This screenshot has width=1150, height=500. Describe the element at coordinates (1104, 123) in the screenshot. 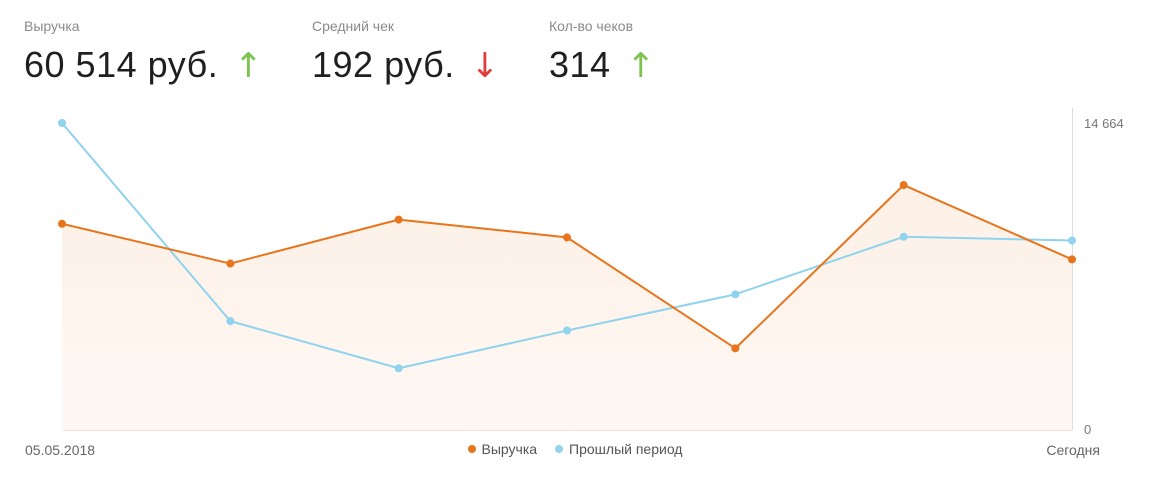

I see `y-tick-max: 14 664` at that location.